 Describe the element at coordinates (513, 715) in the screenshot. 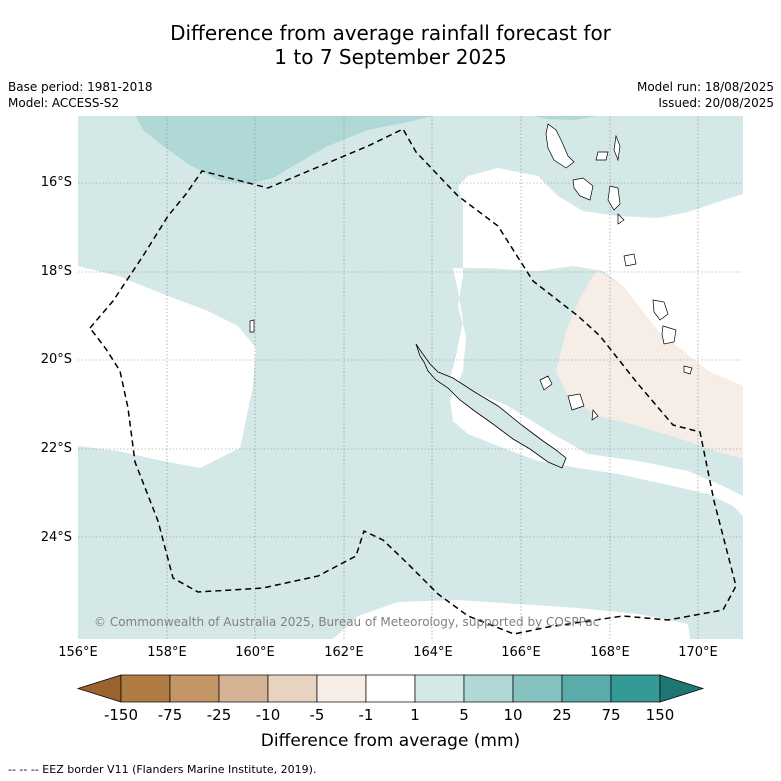

I see `colorbar-label: 10` at that location.